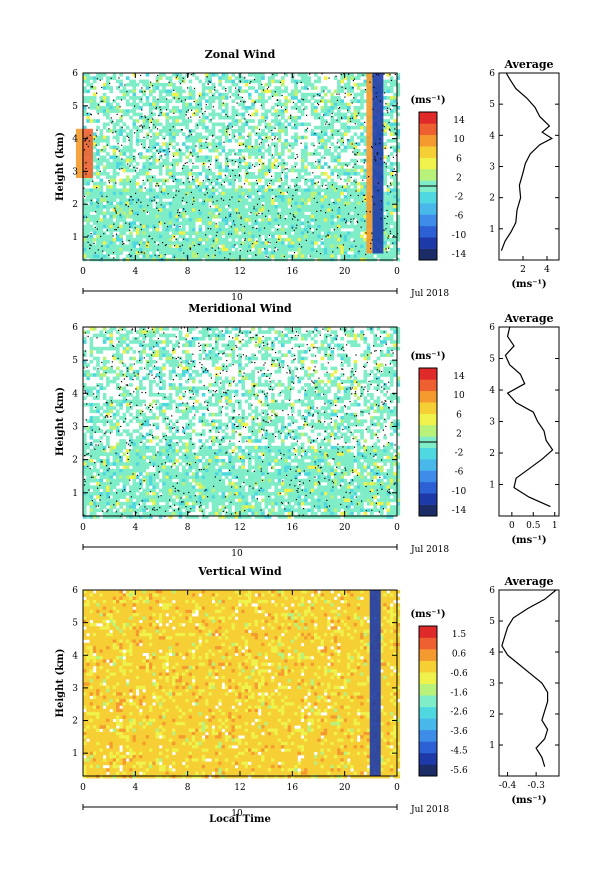  Describe the element at coordinates (459, 732) in the screenshot. I see `colorbar-tick-label: -3.6` at that location.